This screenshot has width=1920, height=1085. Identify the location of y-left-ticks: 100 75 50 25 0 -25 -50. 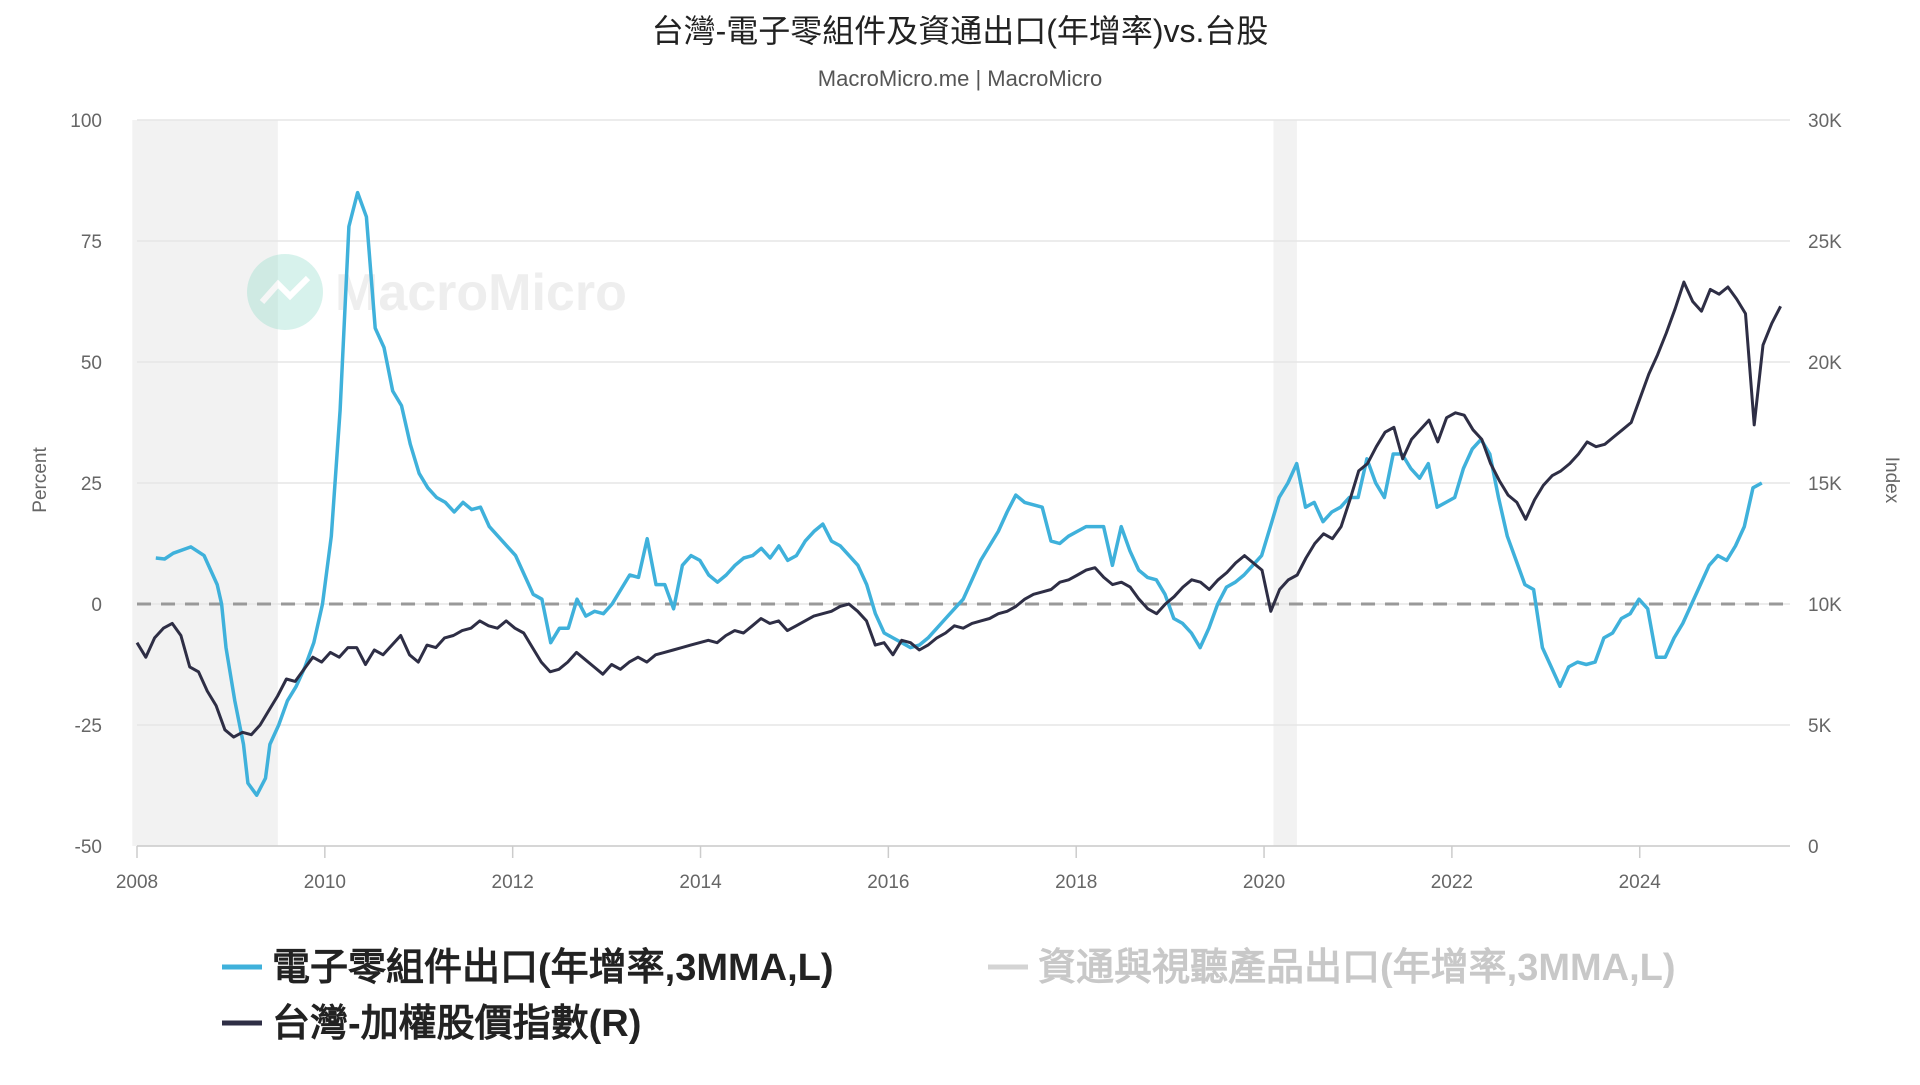
(86, 484).